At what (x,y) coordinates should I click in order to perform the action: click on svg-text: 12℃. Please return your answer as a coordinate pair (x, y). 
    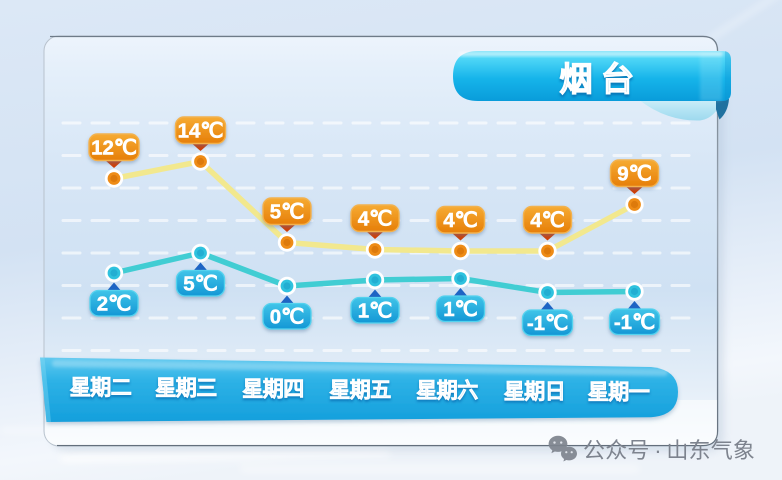
    Looking at the image, I should click on (114, 147).